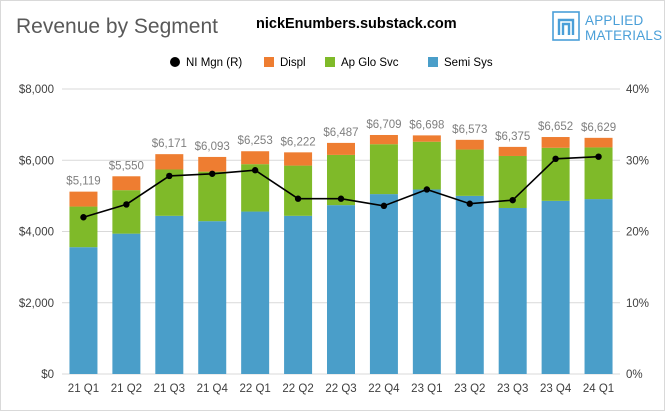 This screenshot has width=665, height=411. Describe the element at coordinates (169, 144) in the screenshot. I see `total-data-label: $6,171` at that location.